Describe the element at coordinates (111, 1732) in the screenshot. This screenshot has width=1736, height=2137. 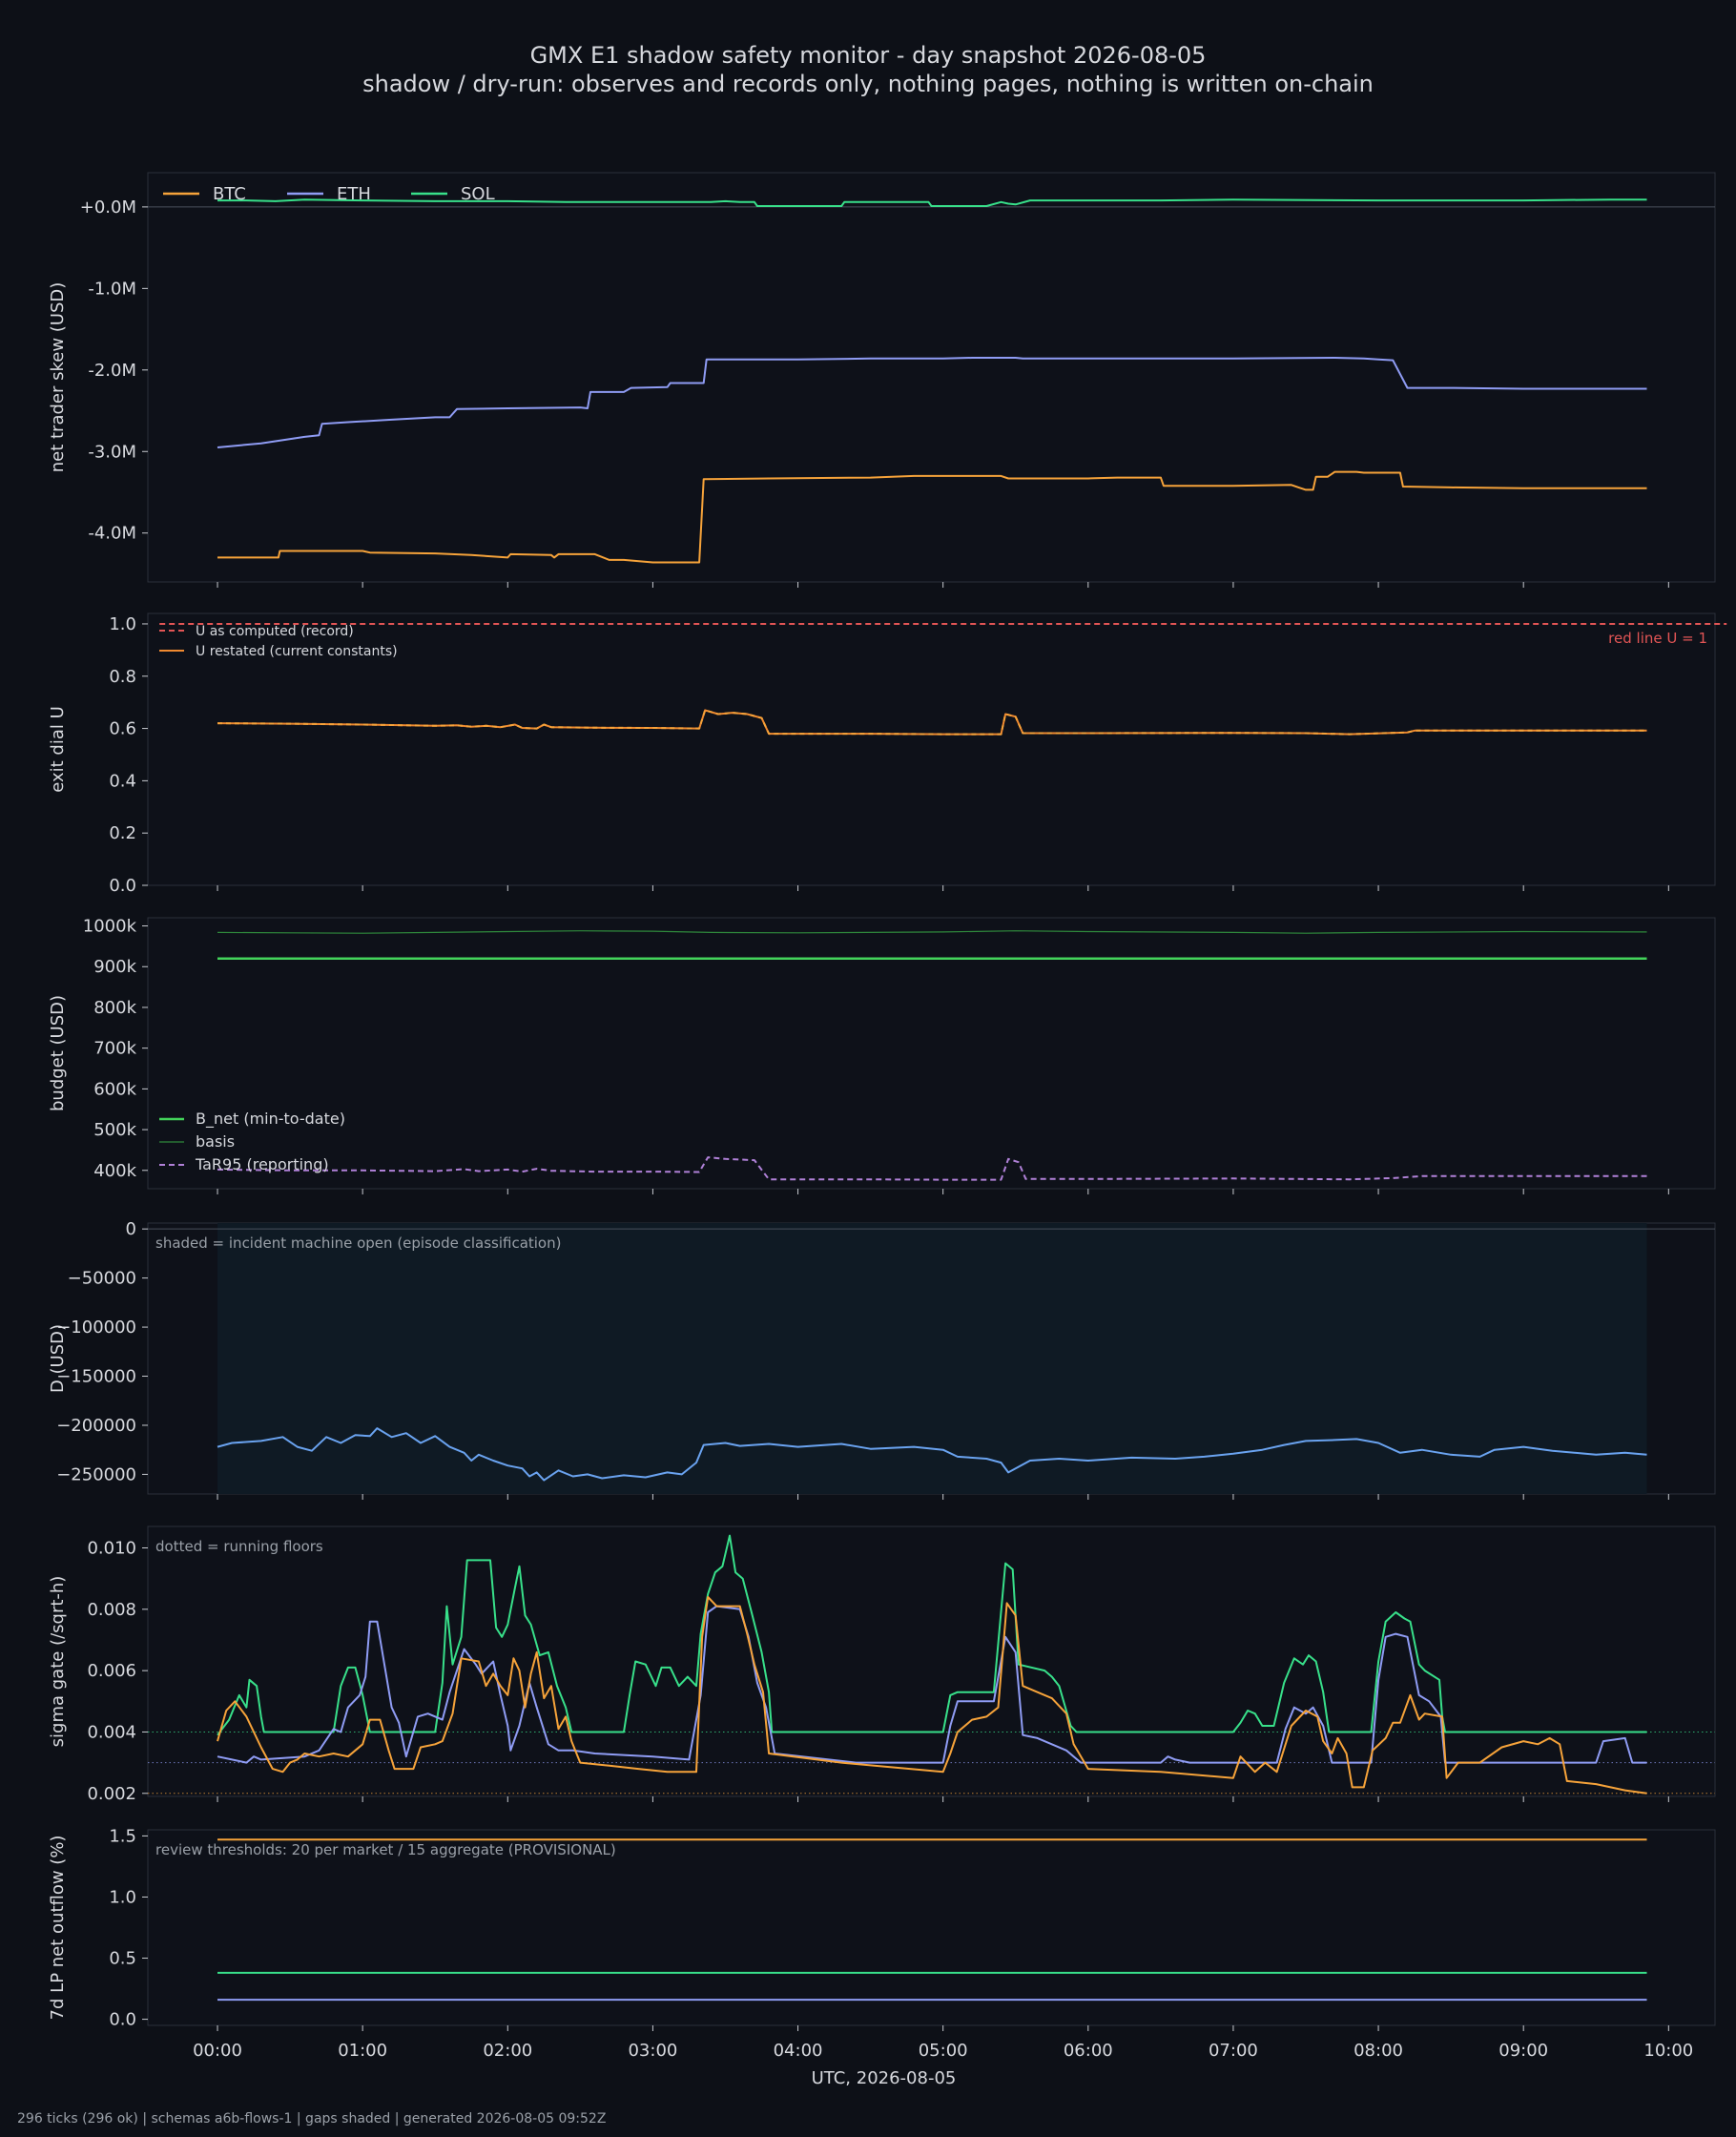
I see `panel5-ytick-label-1: 0.004` at that location.